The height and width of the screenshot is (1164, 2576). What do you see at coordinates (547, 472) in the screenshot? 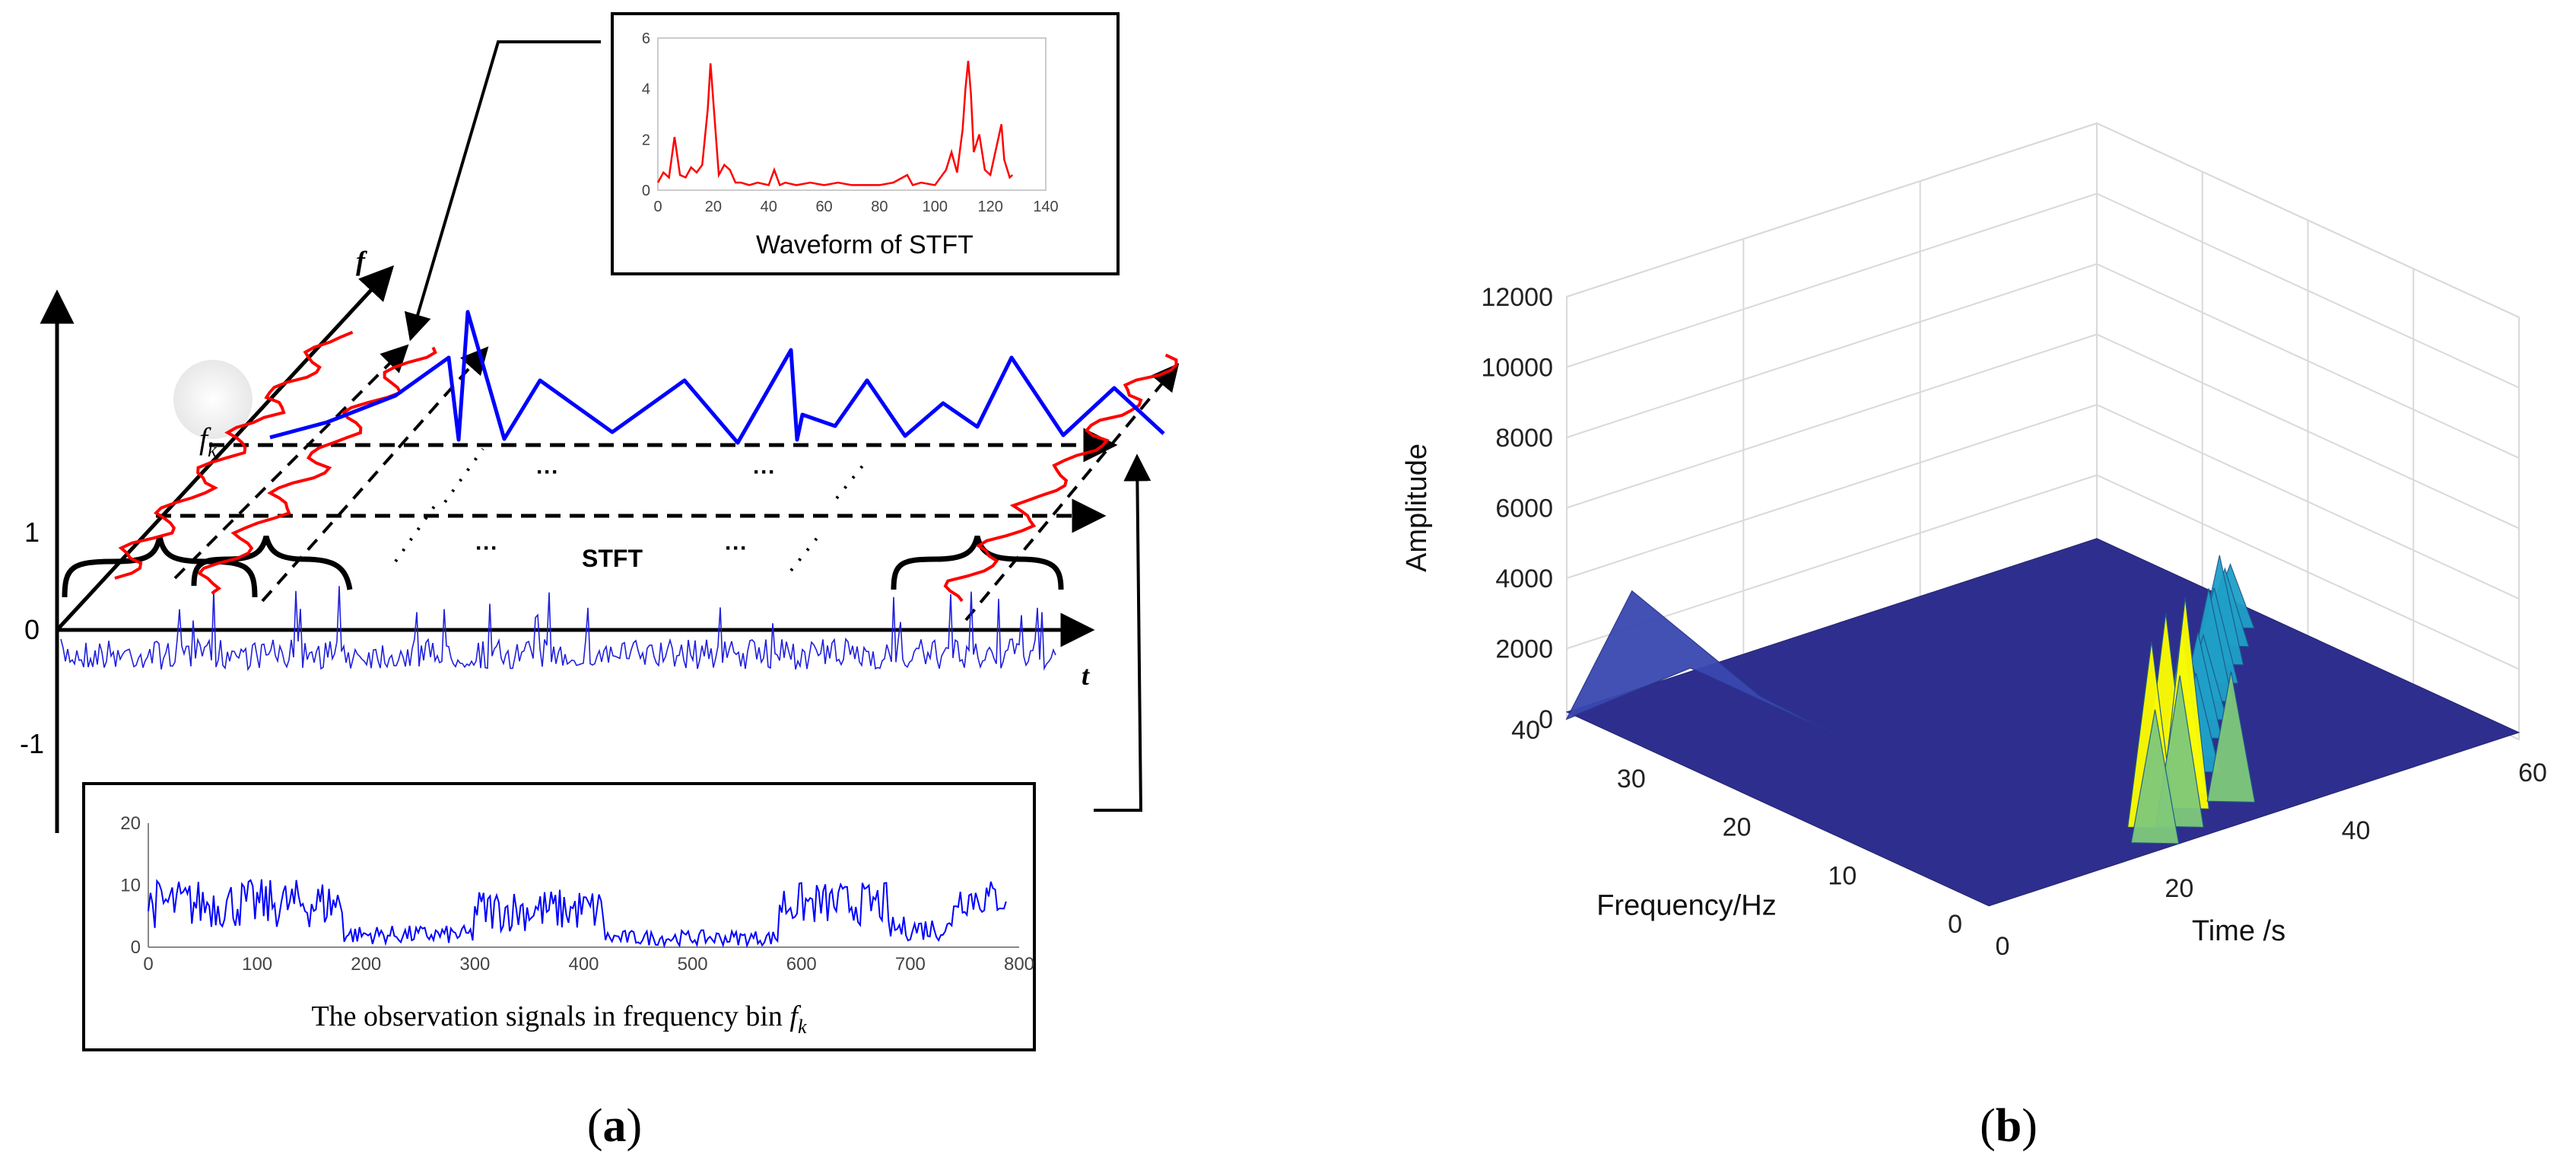
I see `ellipsis-1: ···` at bounding box center [547, 472].